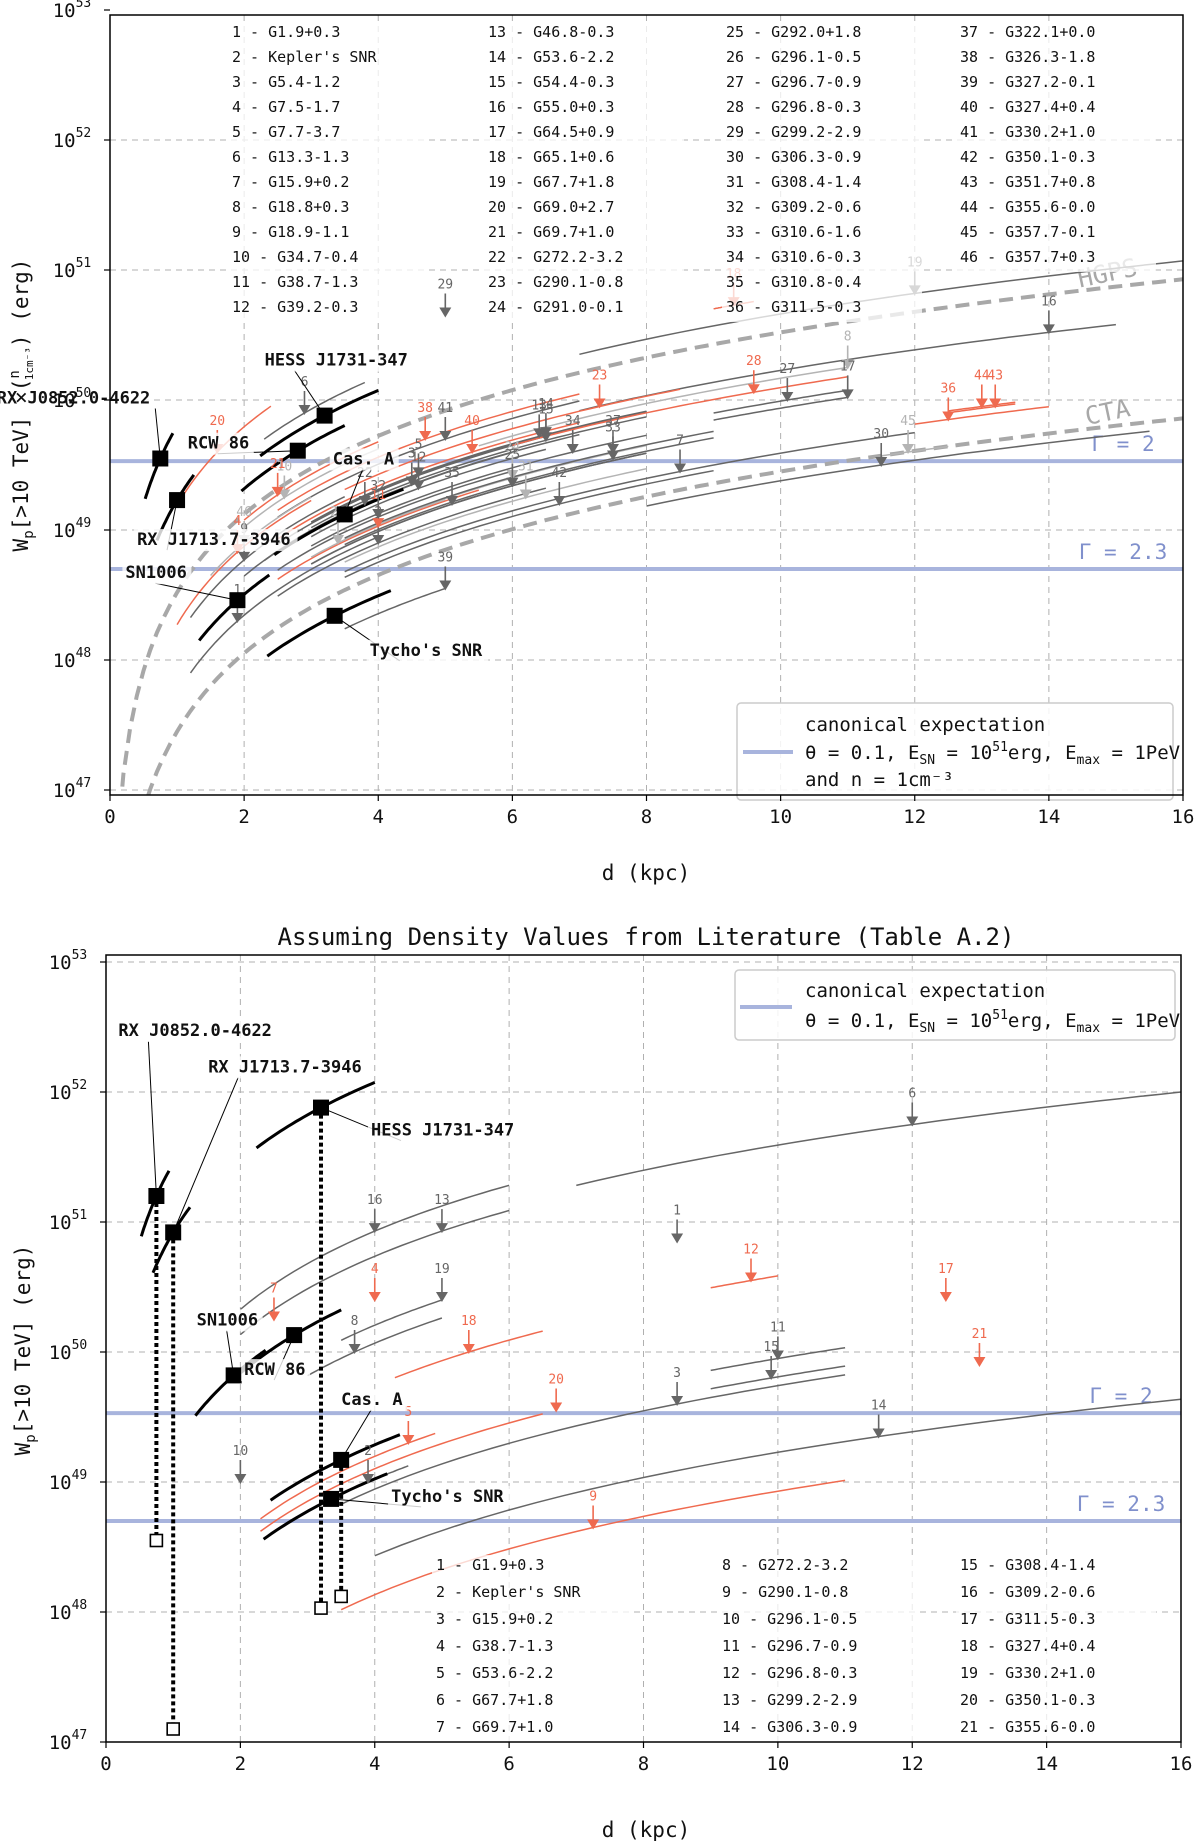 This screenshot has width=1200, height=1841. Describe the element at coordinates (109, 817) in the screenshot. I see `p1-xtick-label: 0` at that location.